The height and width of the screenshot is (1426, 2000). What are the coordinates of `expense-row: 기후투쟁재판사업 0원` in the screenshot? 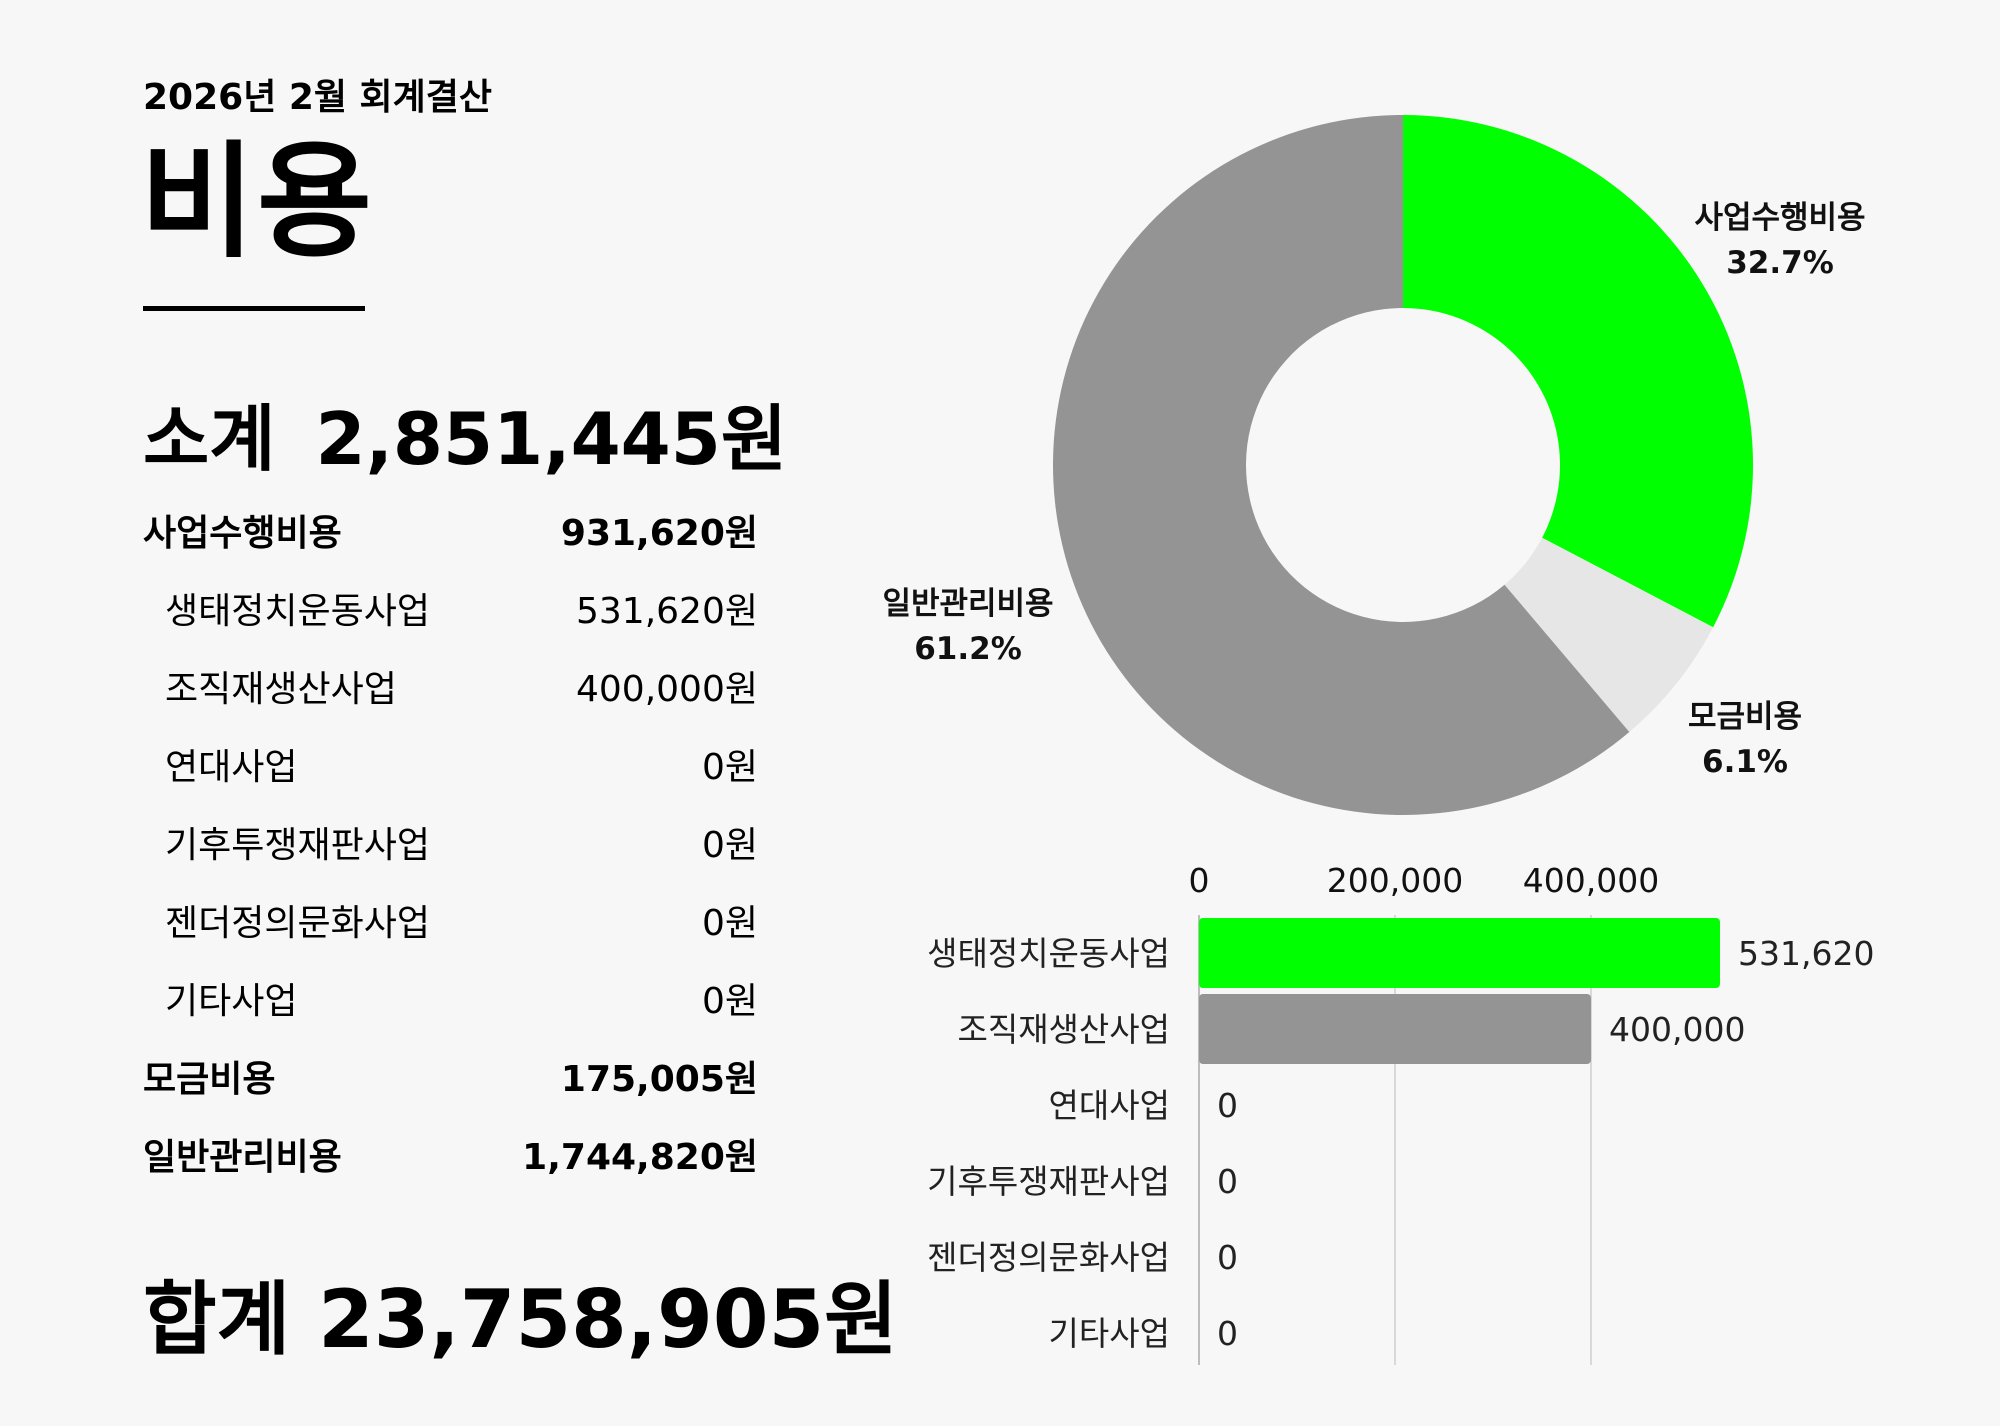 It's located at (450, 842).